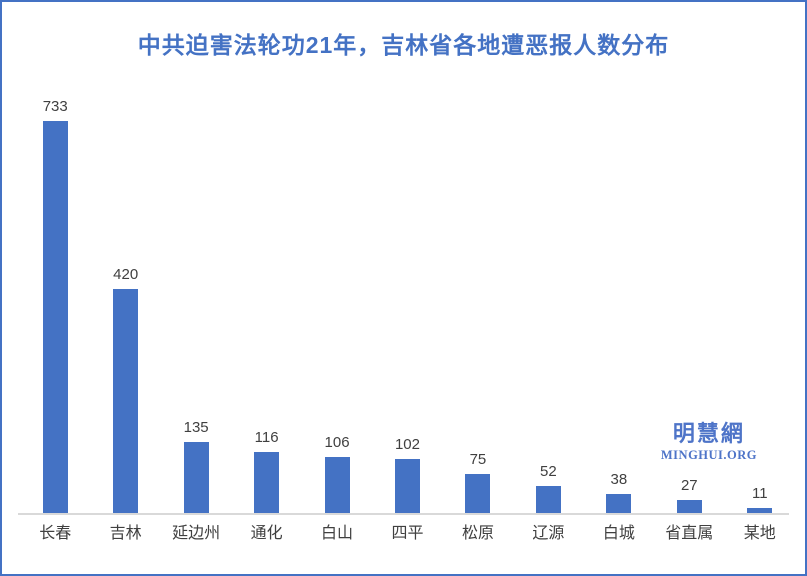 The image size is (807, 576). What do you see at coordinates (759, 533) in the screenshot?
I see `category-label: 某地` at bounding box center [759, 533].